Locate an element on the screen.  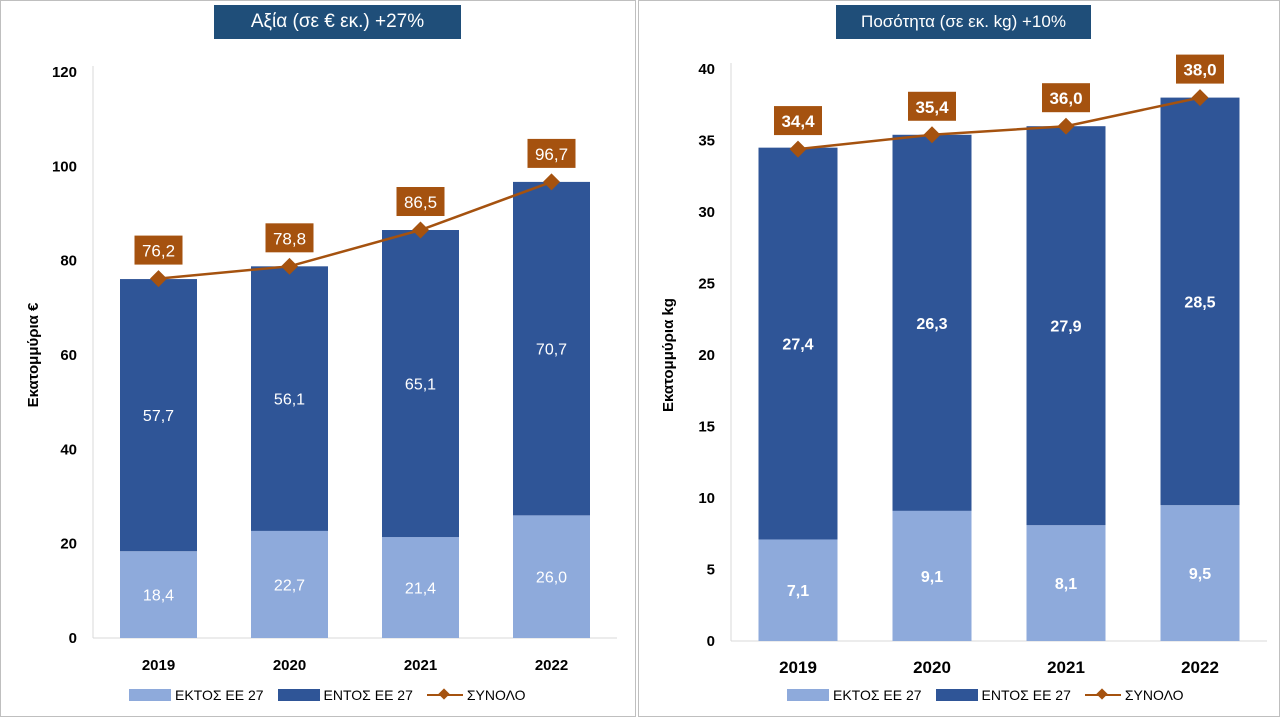
data-label-outside-eu: 22,7 is located at coordinates (289, 585).